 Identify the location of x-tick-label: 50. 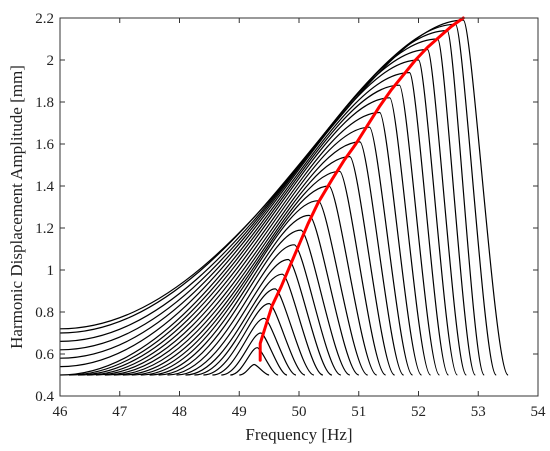
(299, 412).